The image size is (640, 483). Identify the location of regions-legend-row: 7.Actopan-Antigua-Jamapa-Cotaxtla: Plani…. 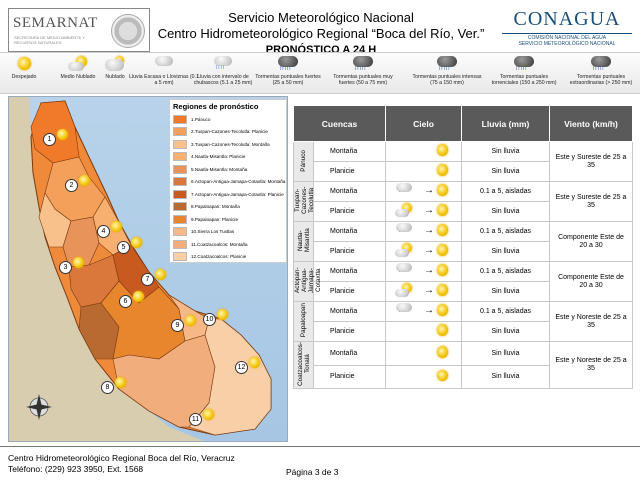
(228, 194).